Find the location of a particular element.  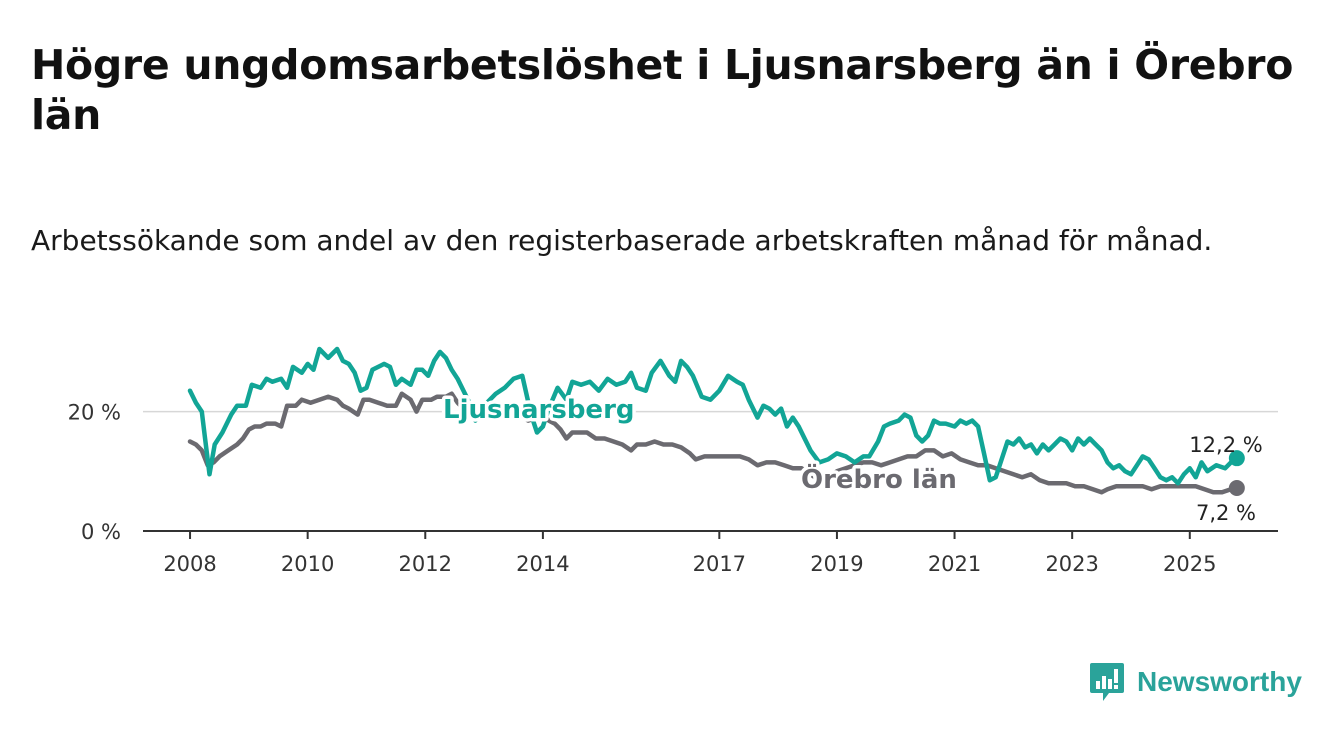

series-end-point-orebro is located at coordinates (1236, 488).